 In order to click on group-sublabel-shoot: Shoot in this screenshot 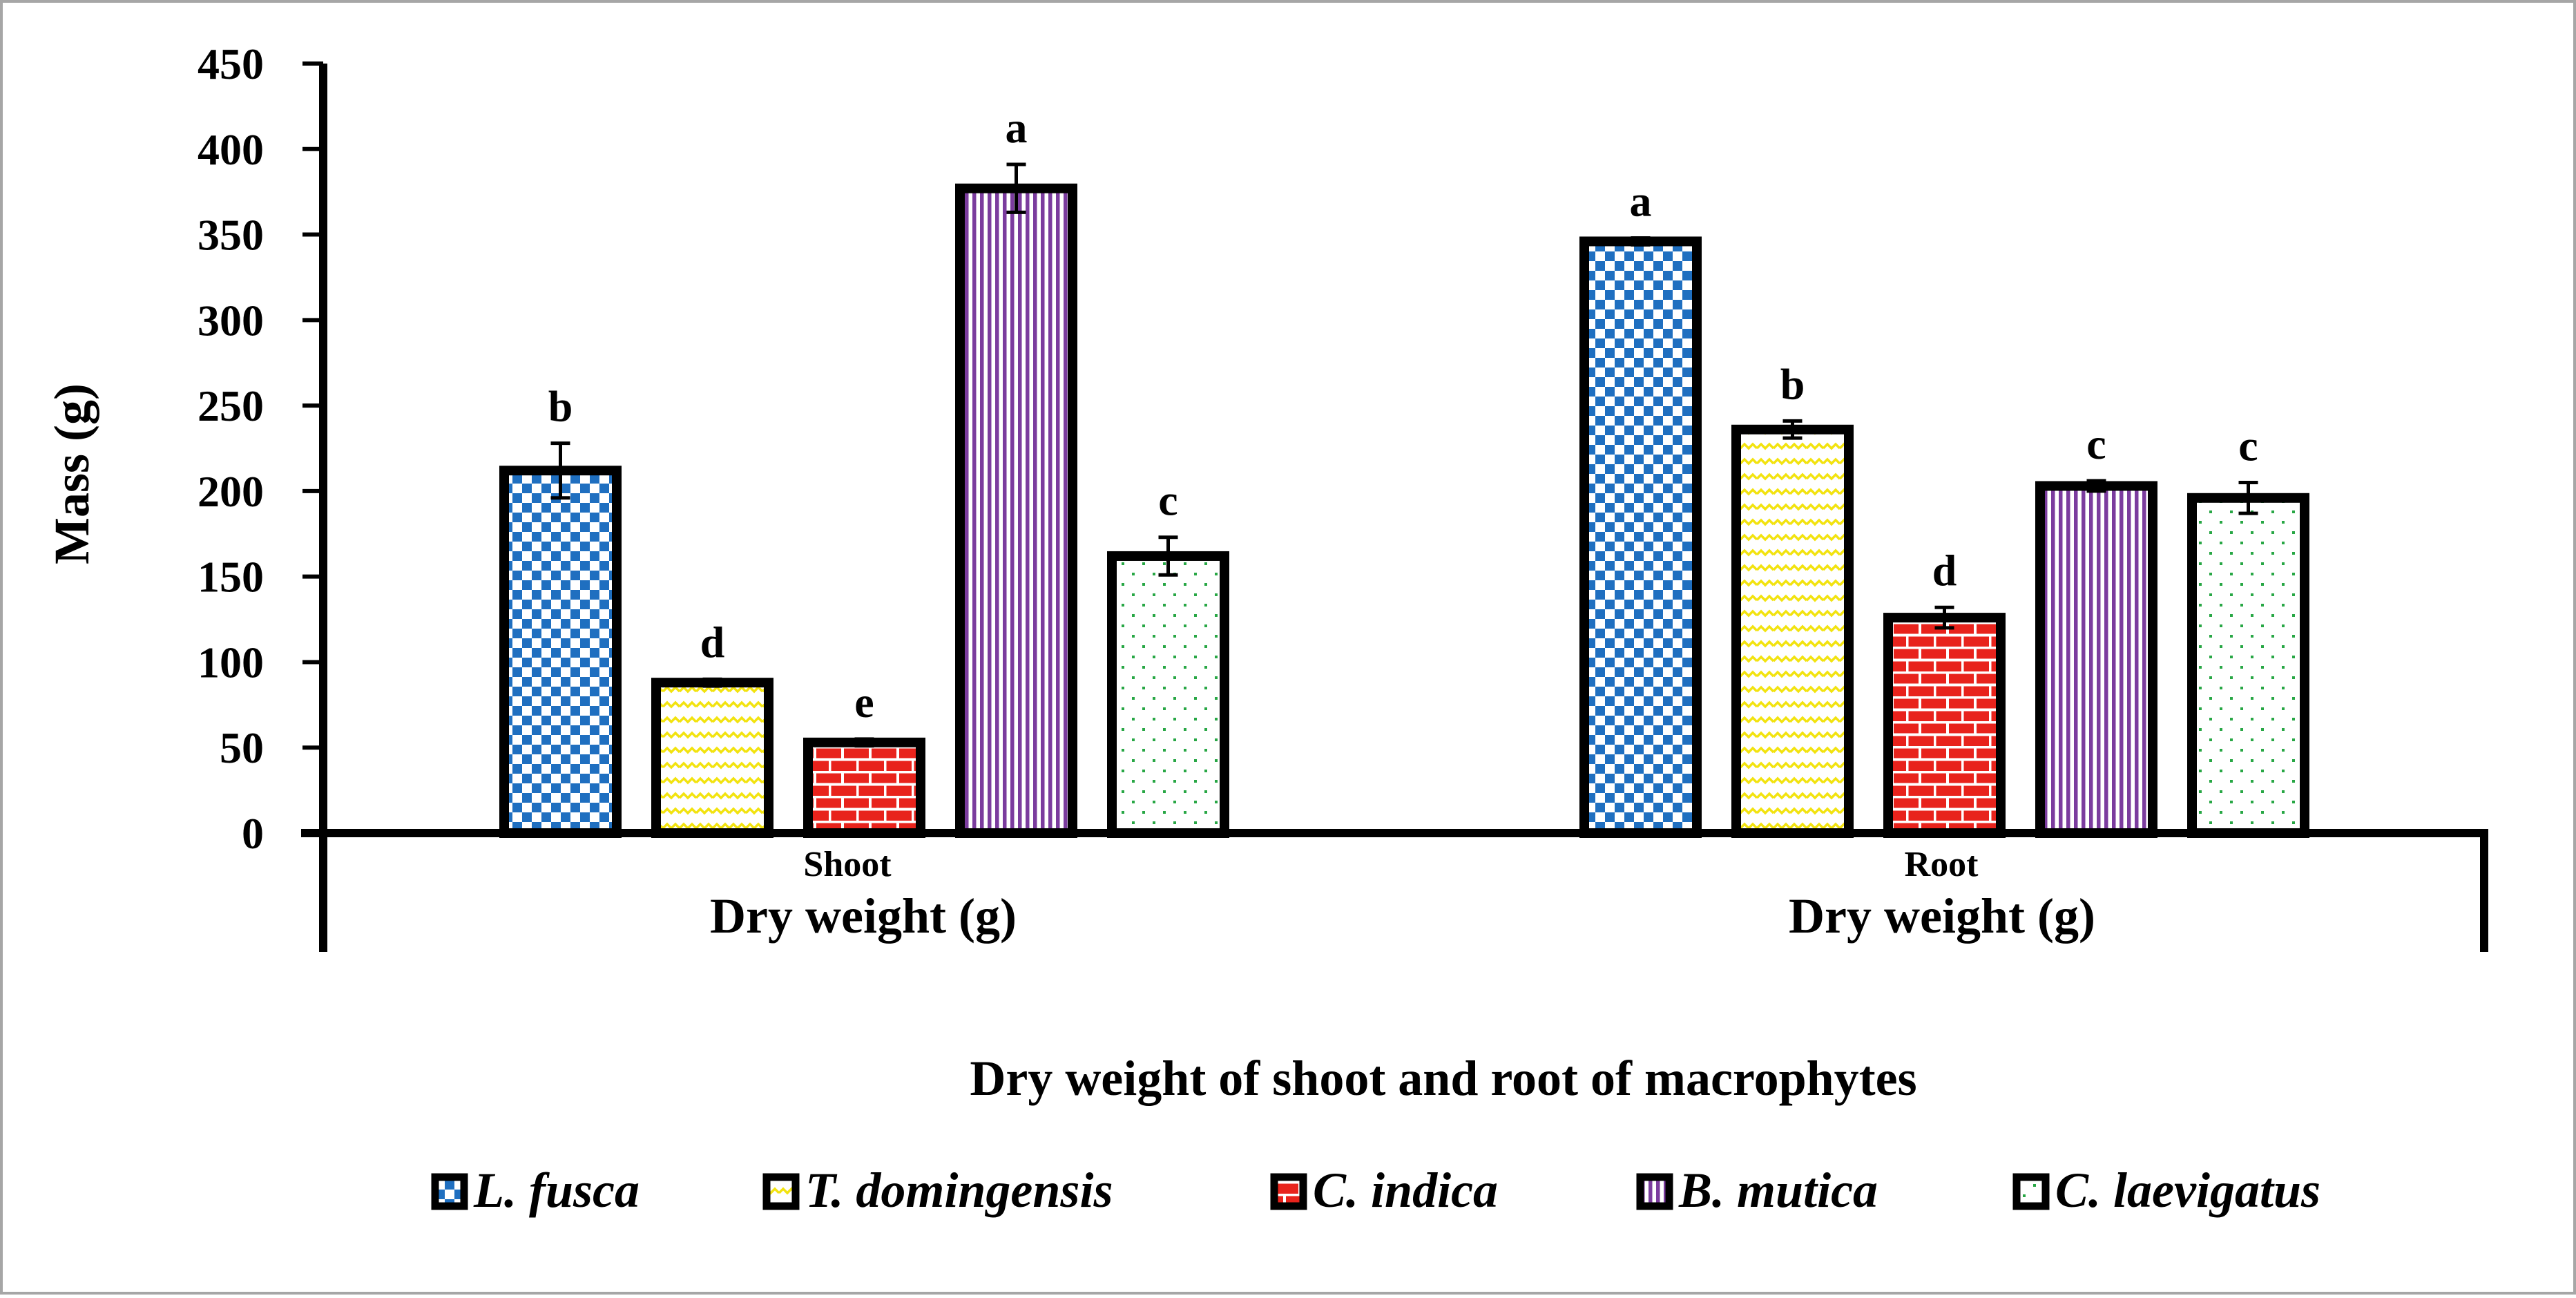, I will do `click(847, 864)`.